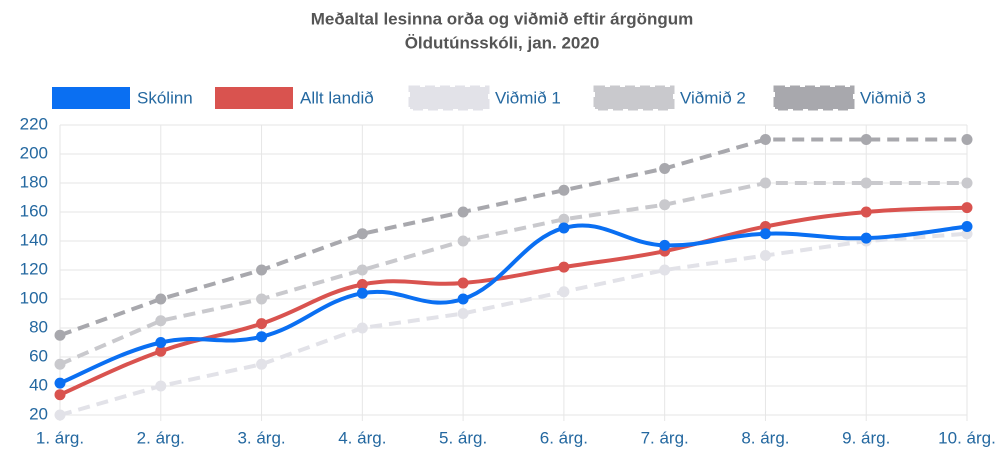 The height and width of the screenshot is (452, 1003). Describe the element at coordinates (38, 355) in the screenshot. I see `y-tick-label: 60` at that location.